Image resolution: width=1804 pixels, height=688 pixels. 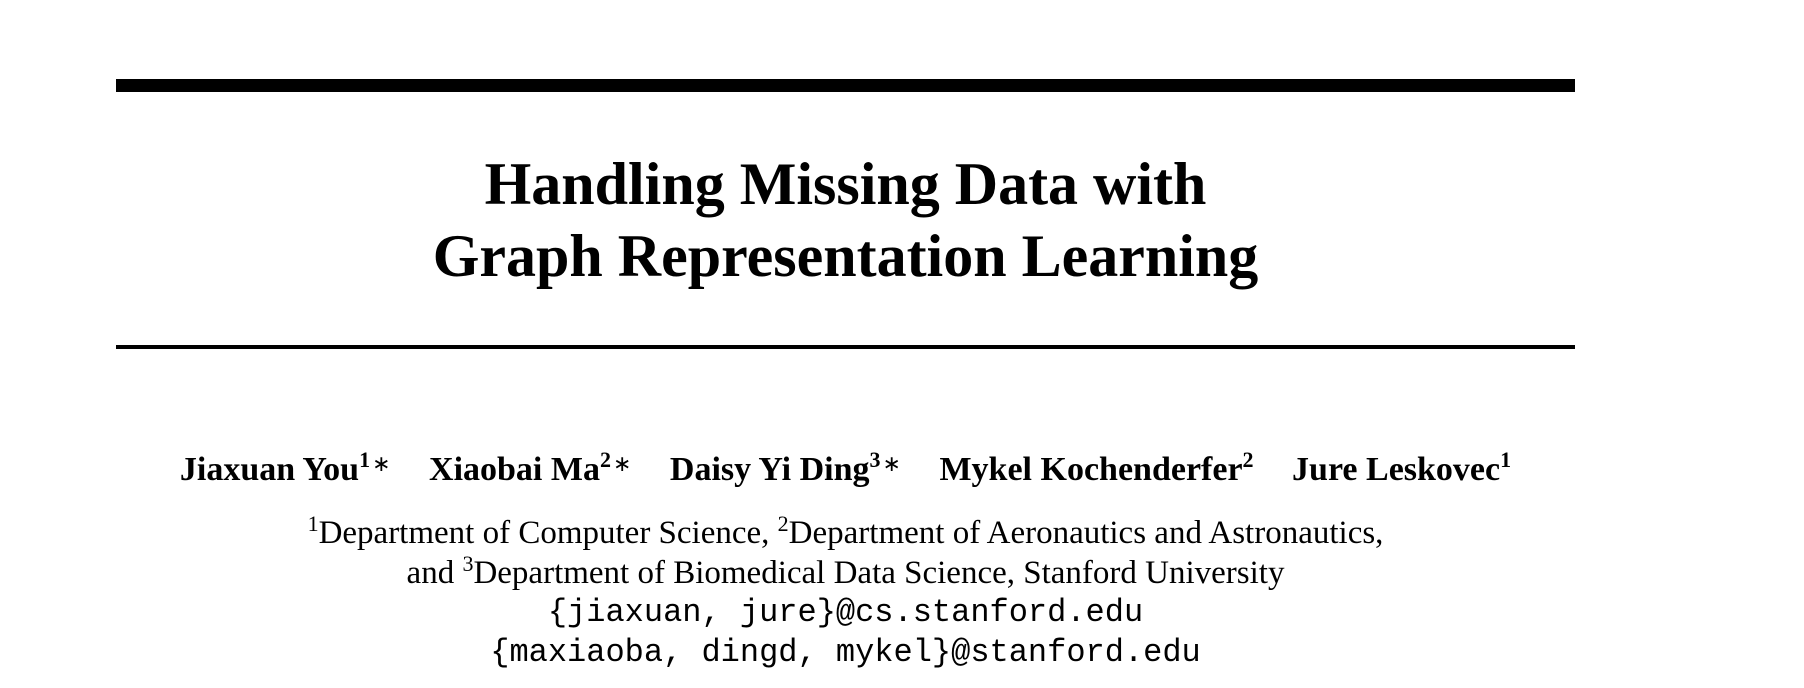 I want to click on author-name: Jiaxuan You, so click(x=269, y=469).